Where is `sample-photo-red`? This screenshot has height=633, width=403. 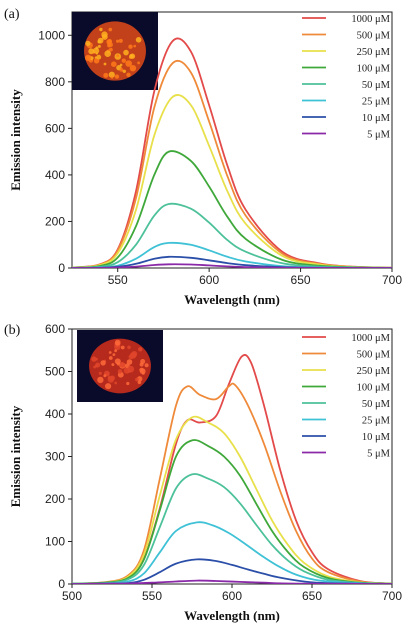 sample-photo-red is located at coordinates (120, 366).